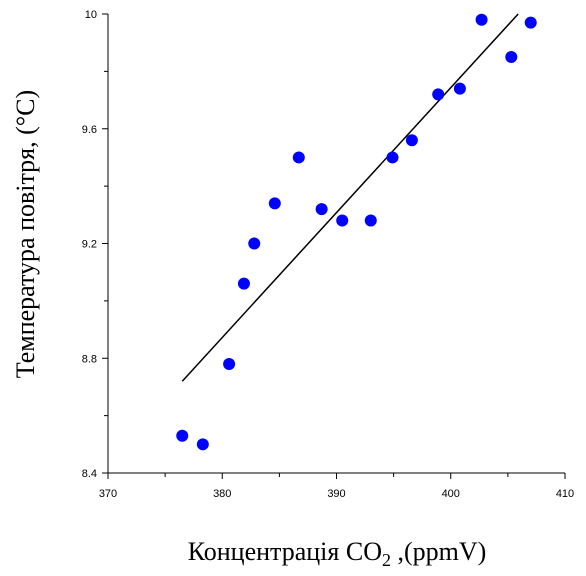 Image resolution: width=586 pixels, height=576 pixels. I want to click on x-tick-label: 370, so click(108, 494).